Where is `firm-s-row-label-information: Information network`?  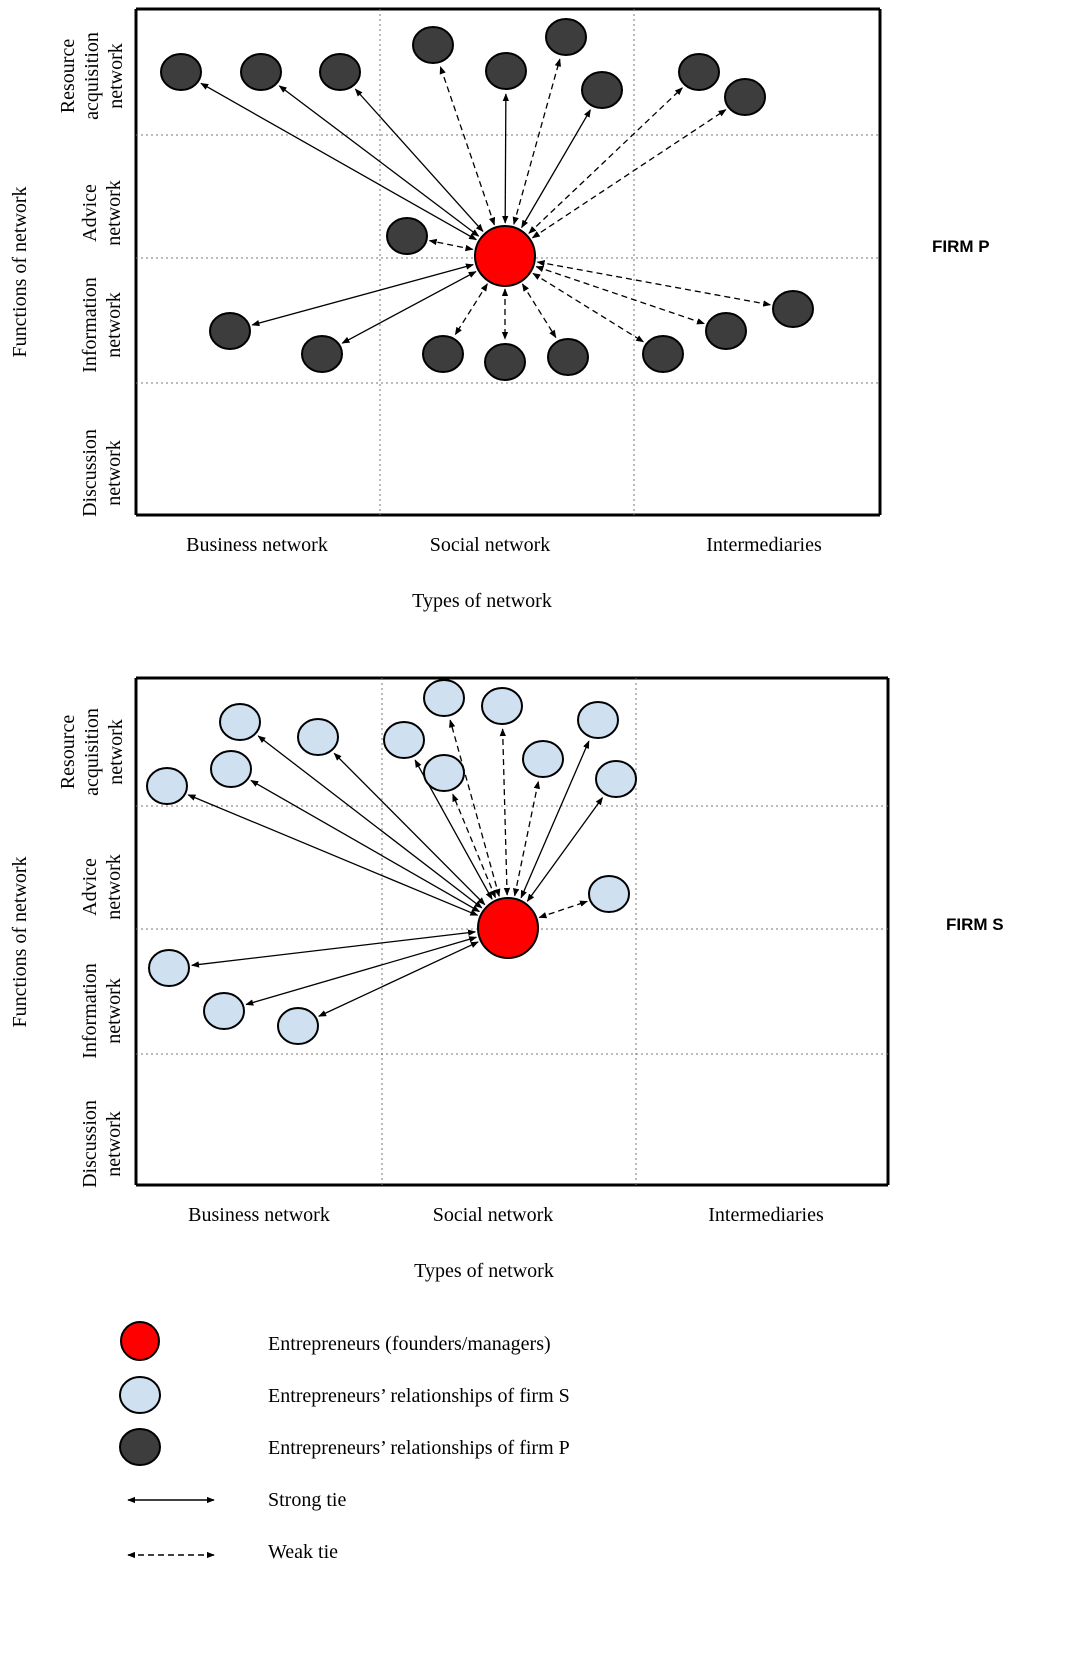 firm-s-row-label-information: Information network is located at coordinates (102, 1011).